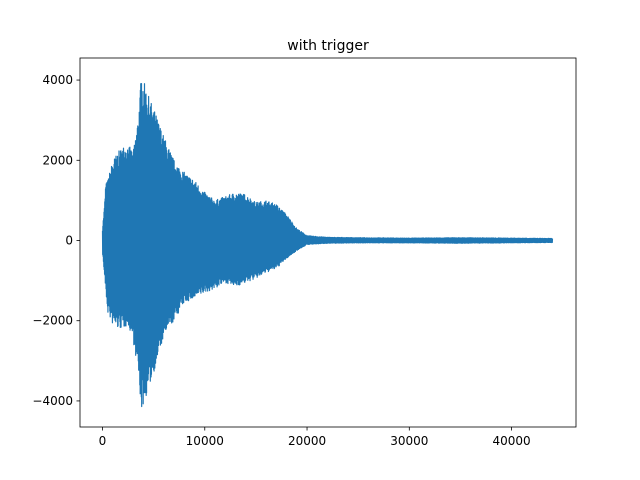 The image size is (640, 480). I want to click on x-axis: 0 10000 20000 30000 40000, so click(315, 437).